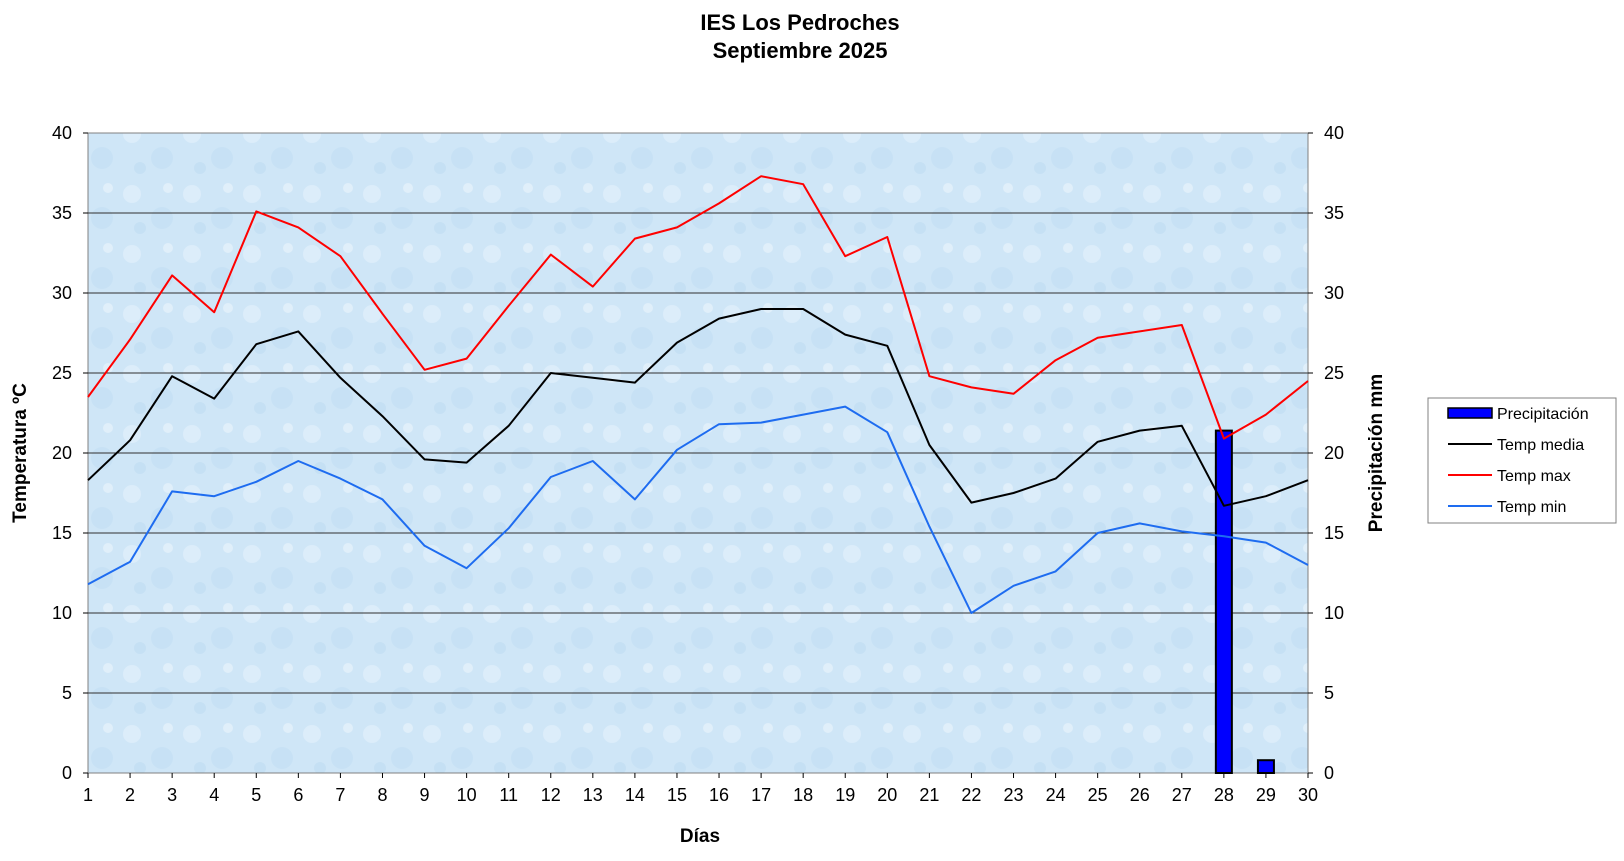  What do you see at coordinates (67, 773) in the screenshot?
I see `left-tick-label: 0` at bounding box center [67, 773].